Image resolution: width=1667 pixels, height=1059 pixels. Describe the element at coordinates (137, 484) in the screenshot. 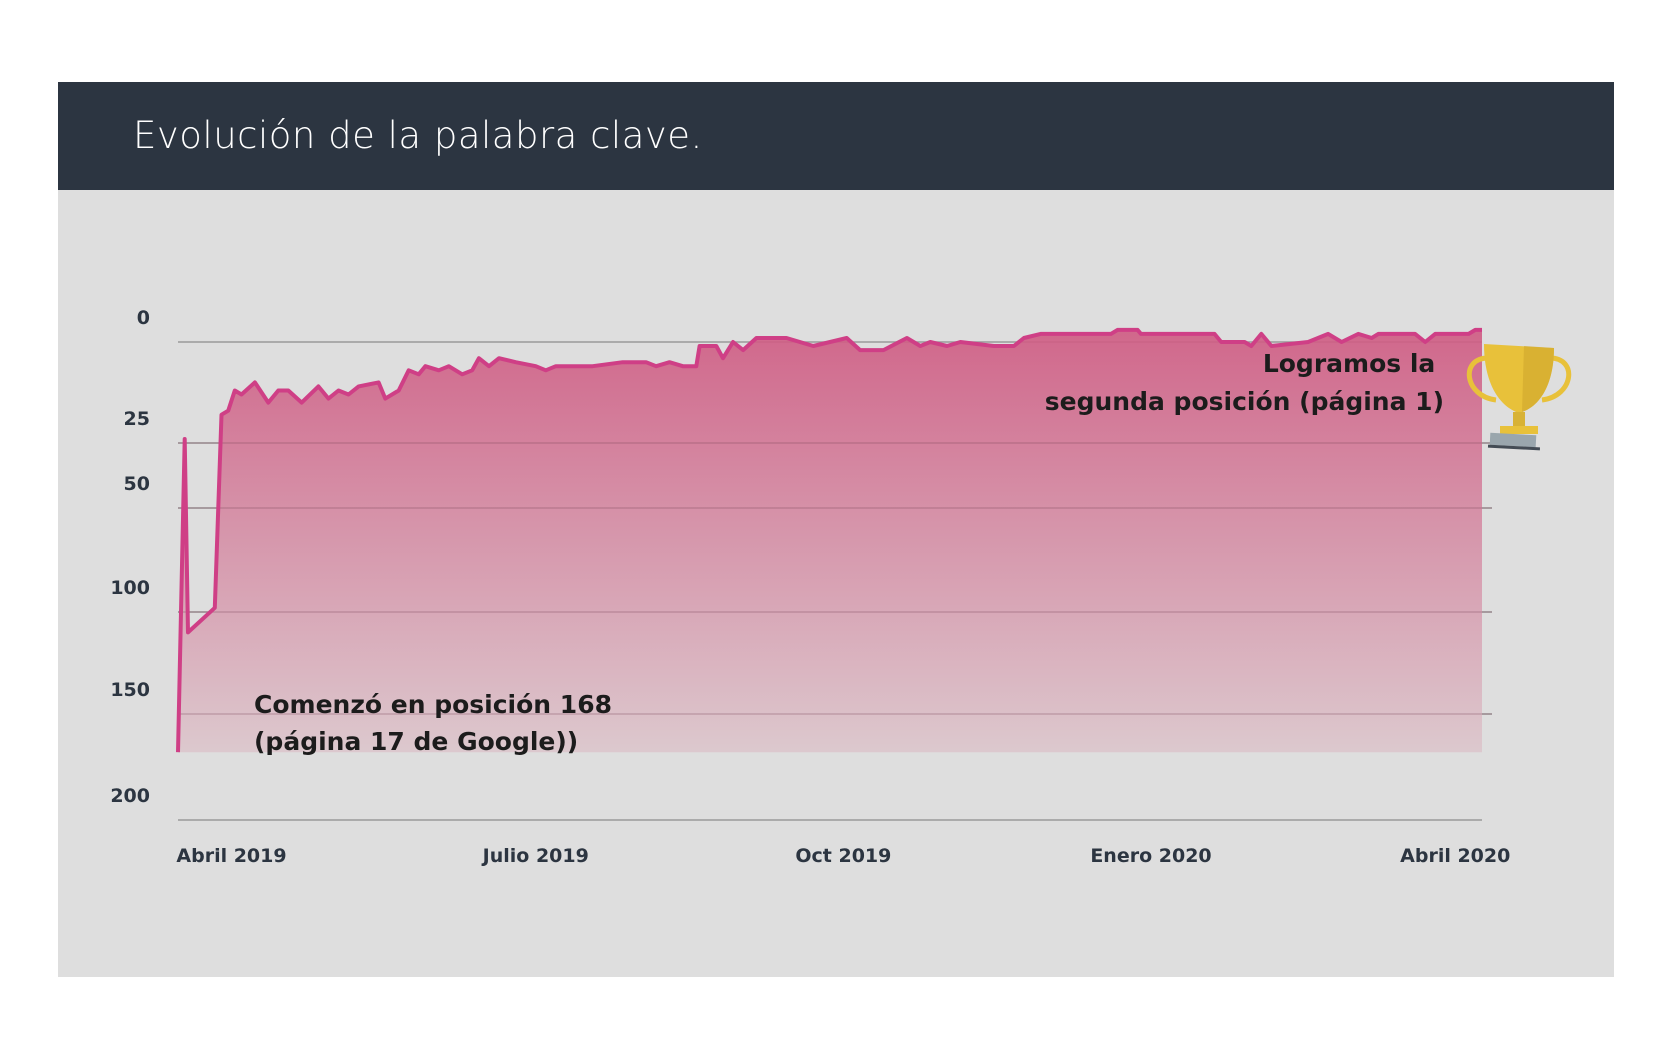

I see `y-tick-label: 50` at that location.